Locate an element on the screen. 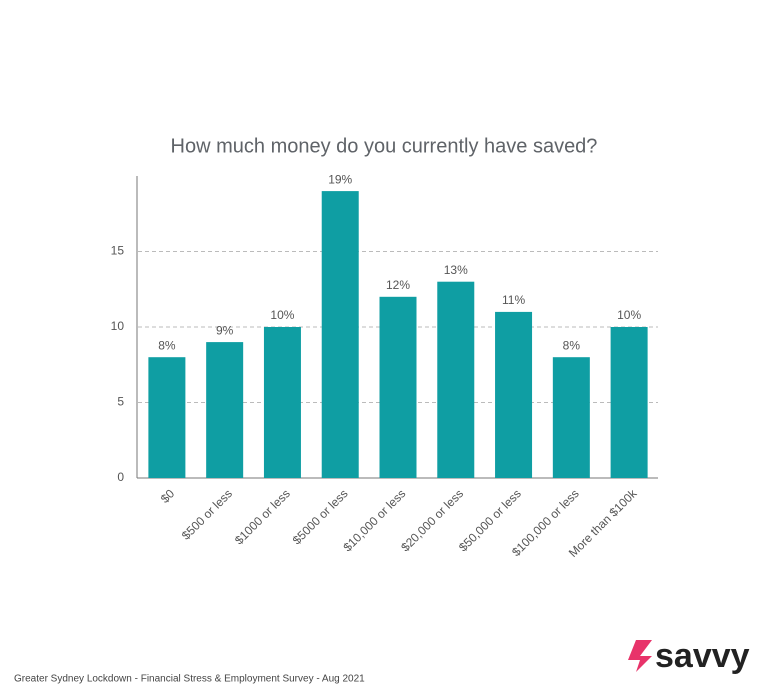 The image size is (768, 698). y-tick-label: 10 is located at coordinates (118, 326).